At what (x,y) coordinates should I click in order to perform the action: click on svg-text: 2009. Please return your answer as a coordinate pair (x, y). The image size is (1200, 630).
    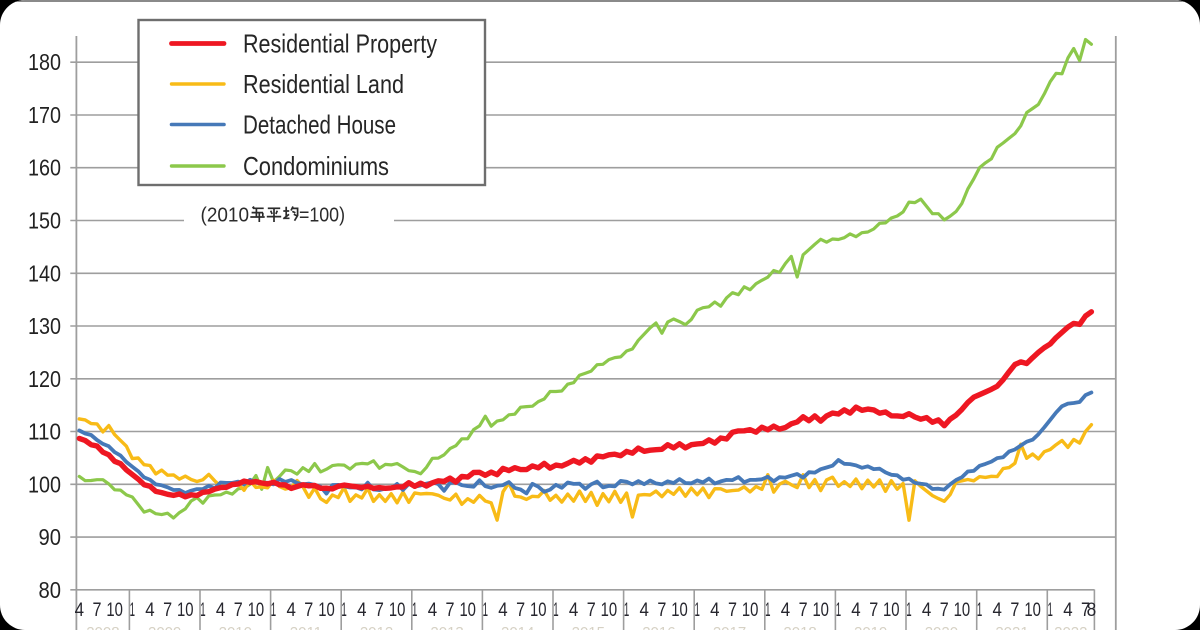
    Looking at the image, I should click on (164, 627).